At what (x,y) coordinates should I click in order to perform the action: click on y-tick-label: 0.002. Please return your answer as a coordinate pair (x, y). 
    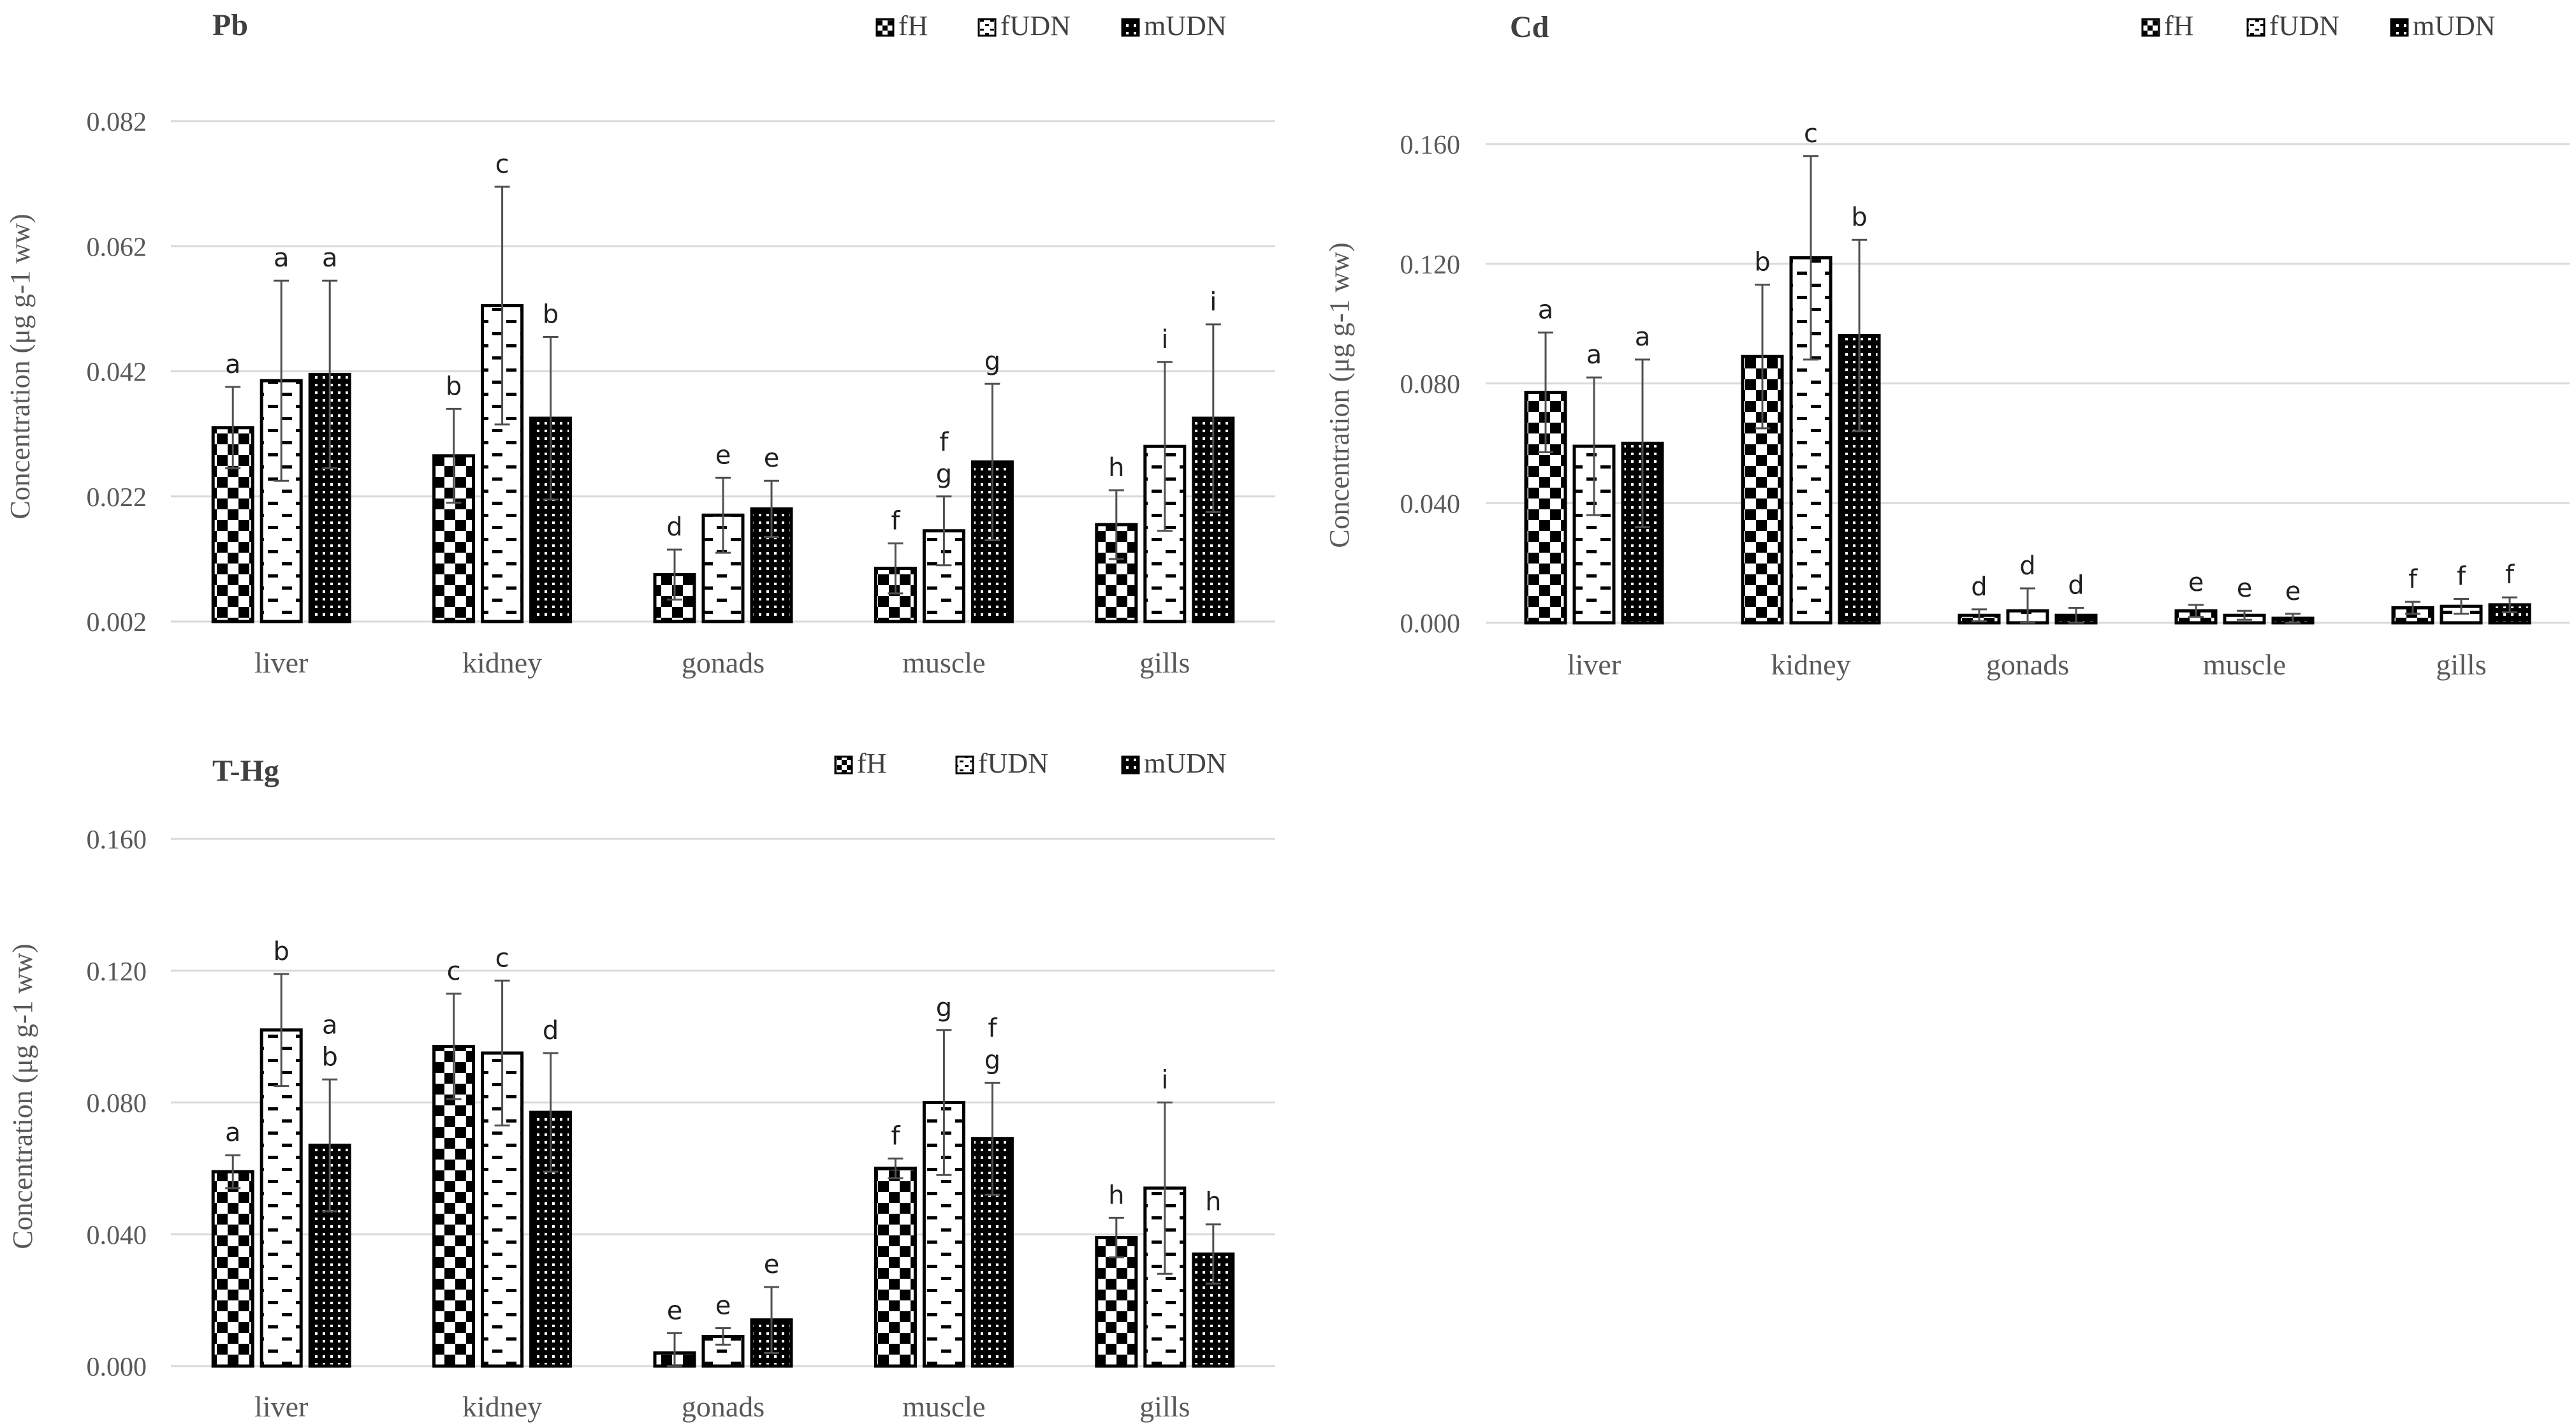
    Looking at the image, I should click on (117, 622).